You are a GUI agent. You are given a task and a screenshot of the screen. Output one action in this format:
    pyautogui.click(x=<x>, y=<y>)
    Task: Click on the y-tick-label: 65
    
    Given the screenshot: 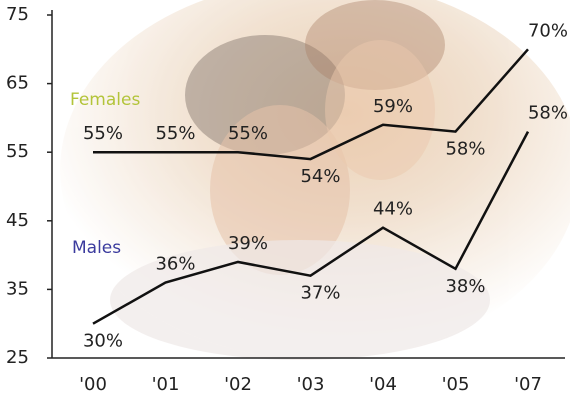 What is the action you would take?
    pyautogui.click(x=17, y=83)
    